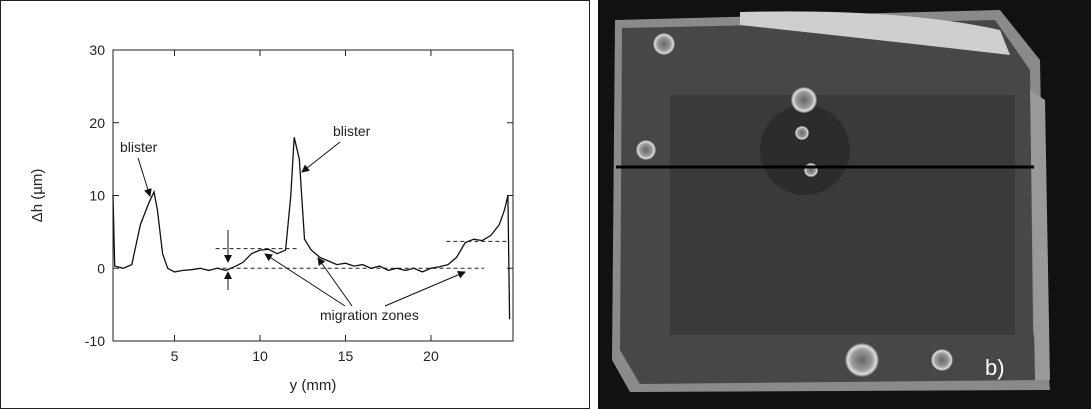  I want to click on y-axis-label: Δh (µm), so click(37, 196).